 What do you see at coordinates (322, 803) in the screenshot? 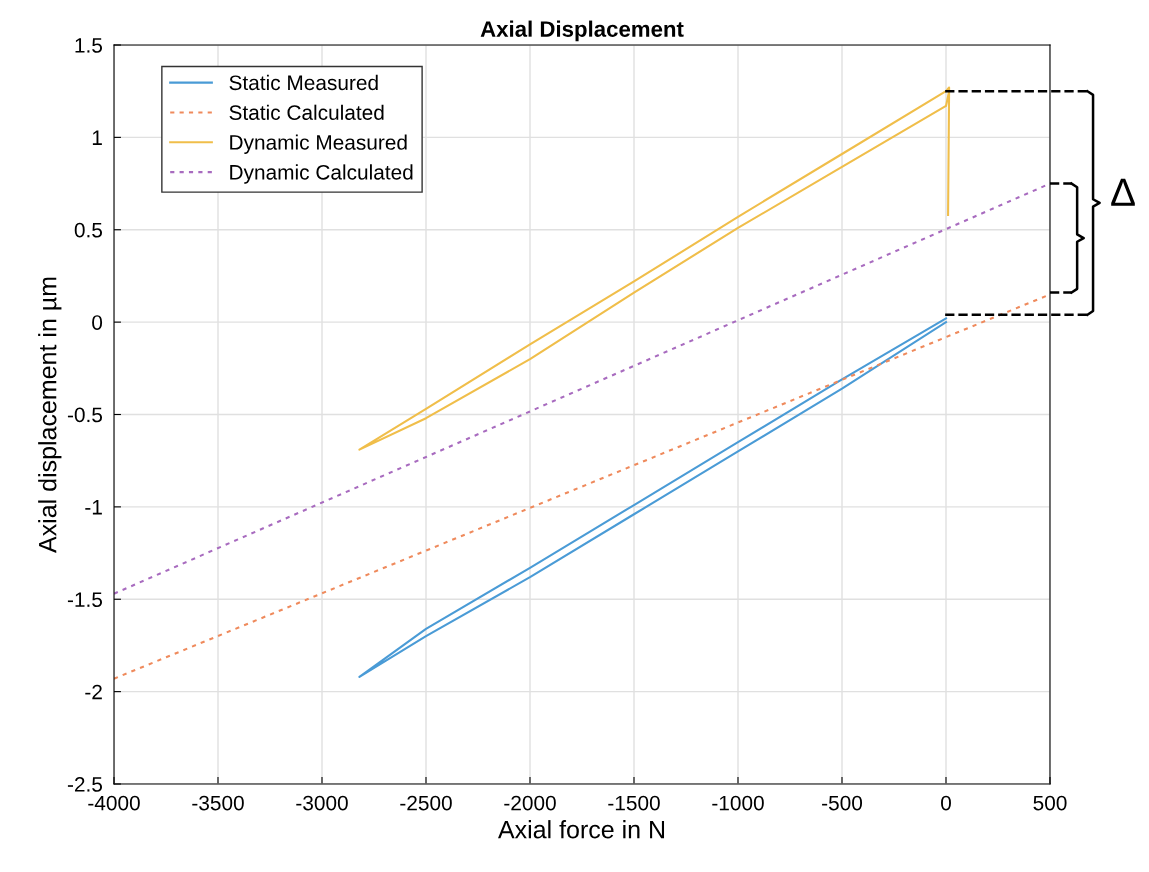
I see `x-tick-label: -3000` at bounding box center [322, 803].